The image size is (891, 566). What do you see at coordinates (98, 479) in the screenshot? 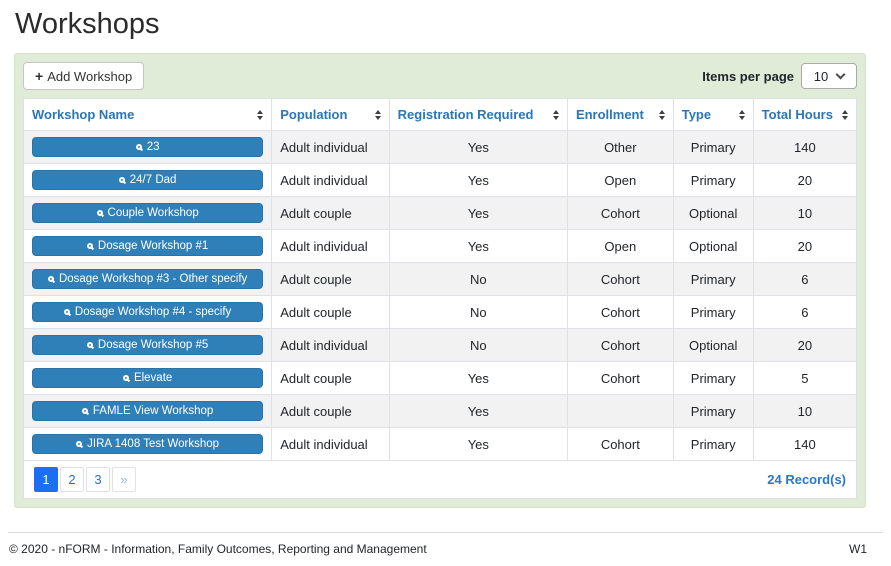
I see `page-button-3: 3` at bounding box center [98, 479].